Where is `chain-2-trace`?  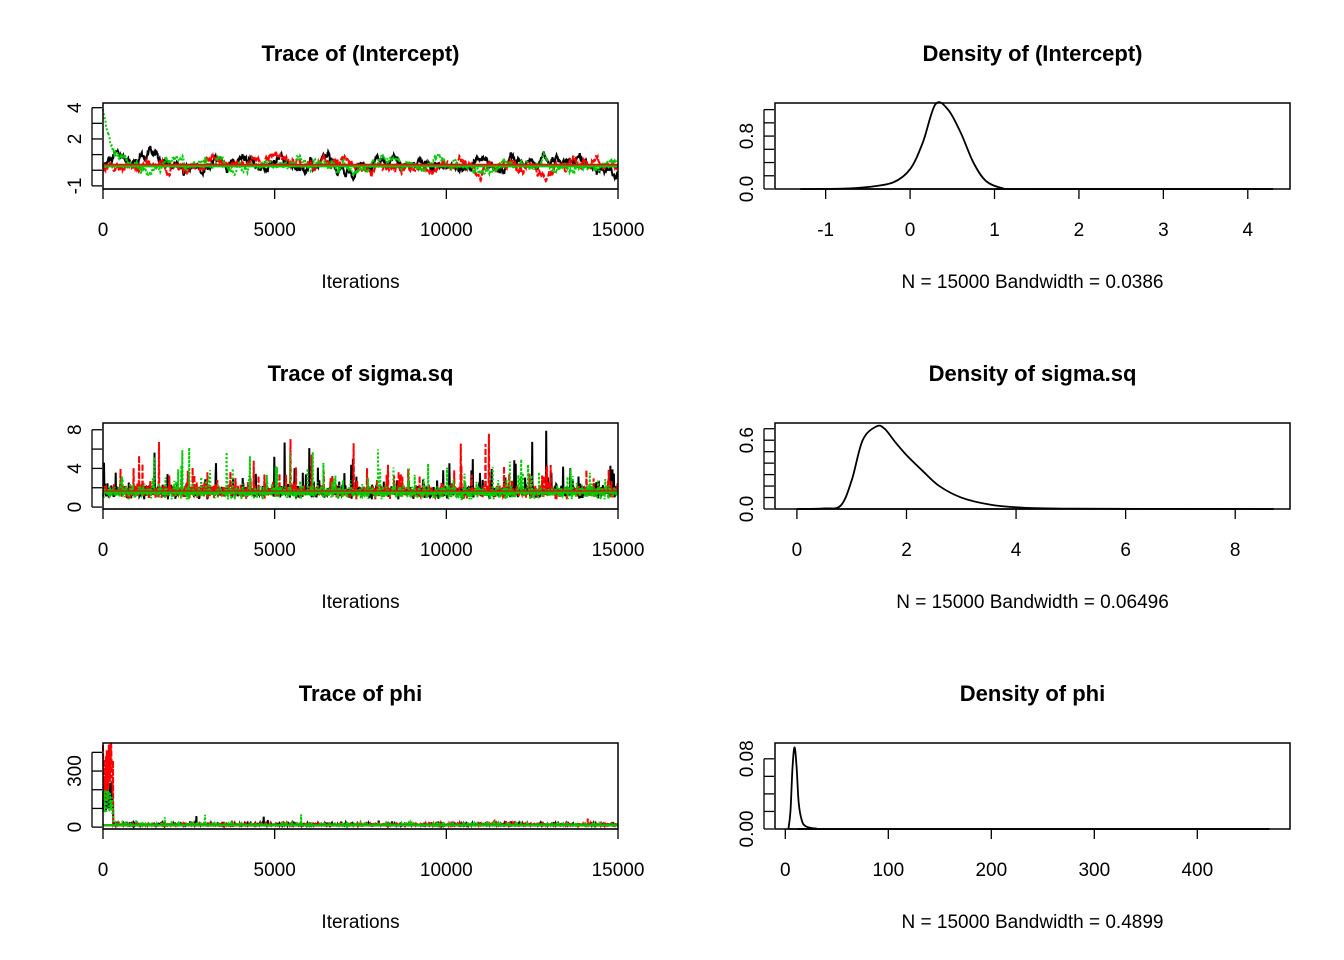
chain-2-trace is located at coordinates (360, 786).